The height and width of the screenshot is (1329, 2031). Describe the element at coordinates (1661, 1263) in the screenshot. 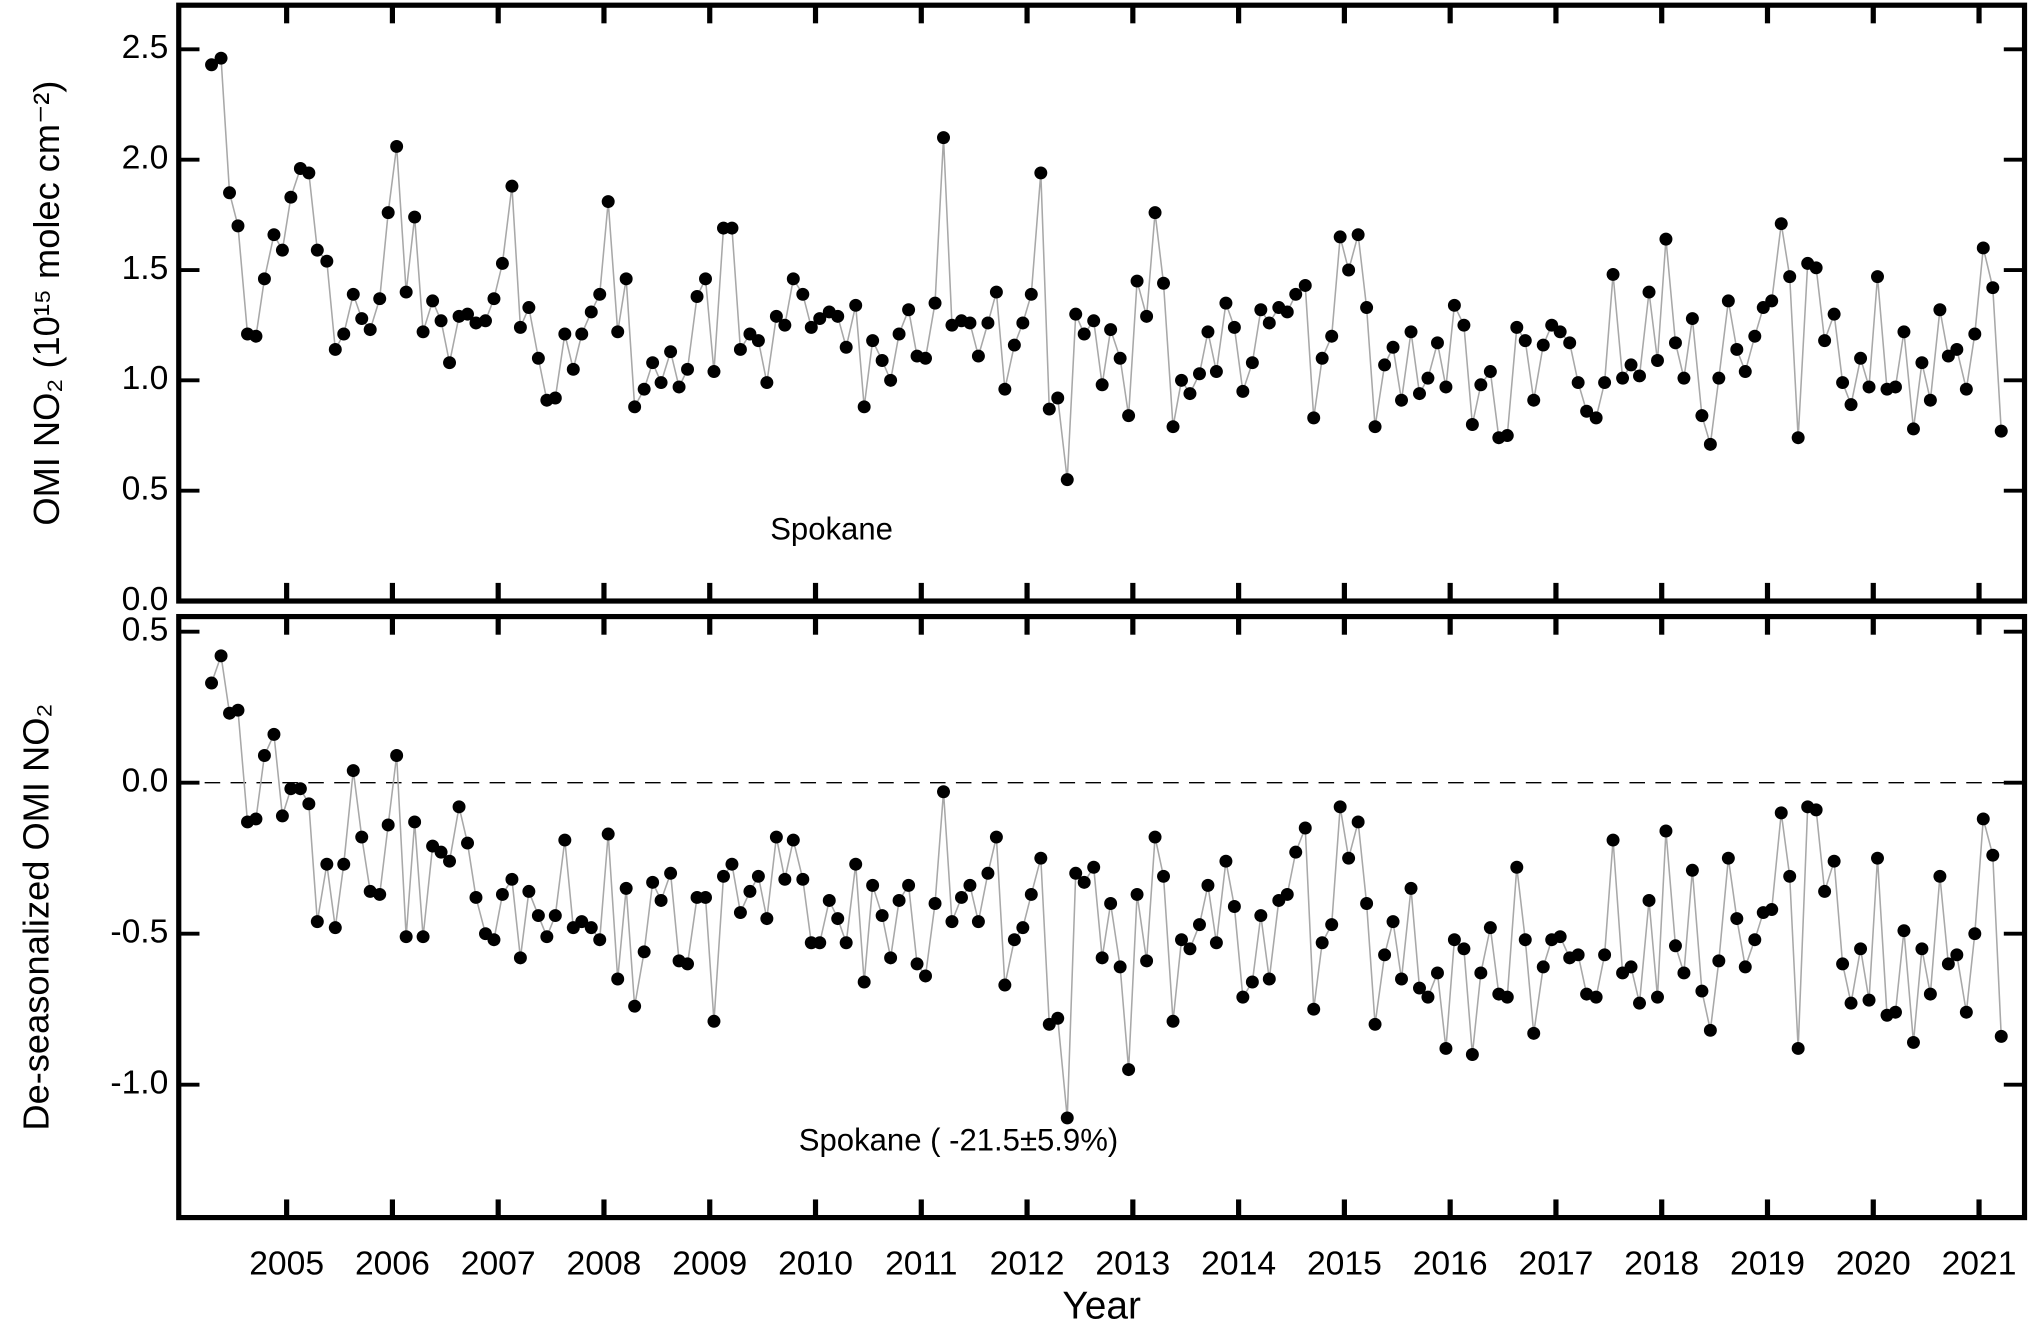

I see `x-tick-label: 2018` at that location.